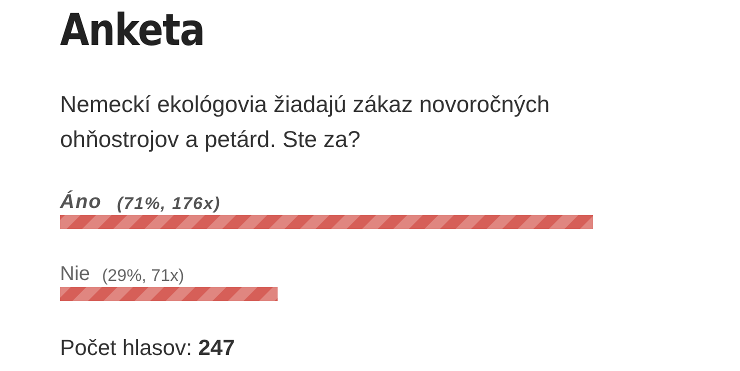 This screenshot has width=740, height=371. What do you see at coordinates (147, 347) in the screenshot?
I see `text: Počet hlasov: 247` at bounding box center [147, 347].